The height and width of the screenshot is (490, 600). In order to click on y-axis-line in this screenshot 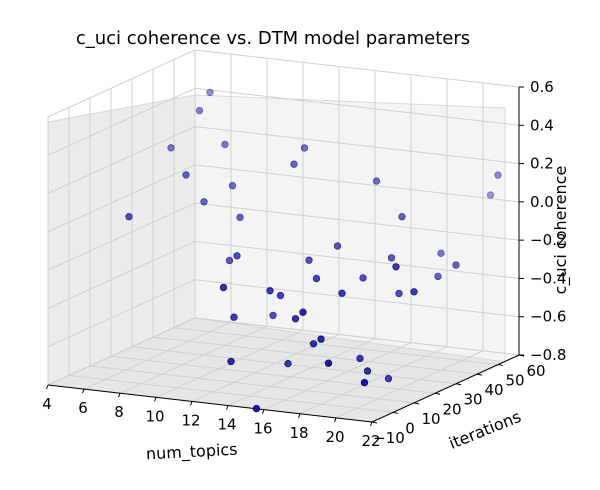, I will do `click(445, 388)`.